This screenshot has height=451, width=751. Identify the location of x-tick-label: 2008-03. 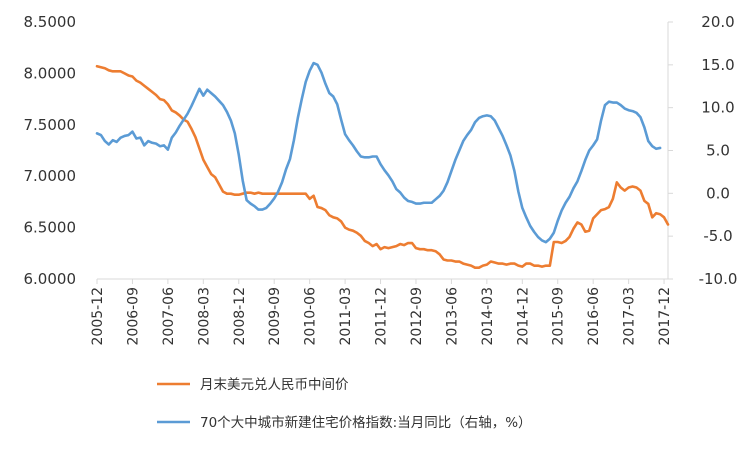
(204, 316).